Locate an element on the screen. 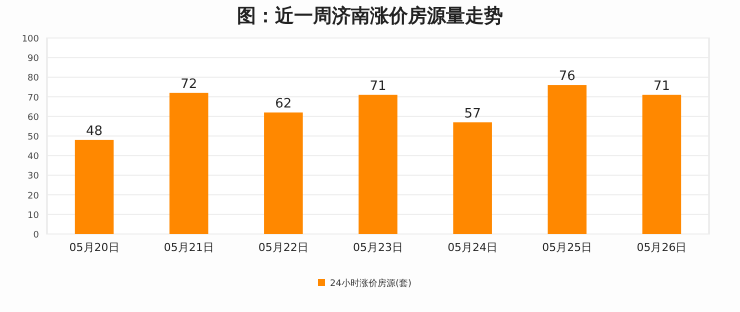  x-tick-label: 05月20日 is located at coordinates (94, 247).